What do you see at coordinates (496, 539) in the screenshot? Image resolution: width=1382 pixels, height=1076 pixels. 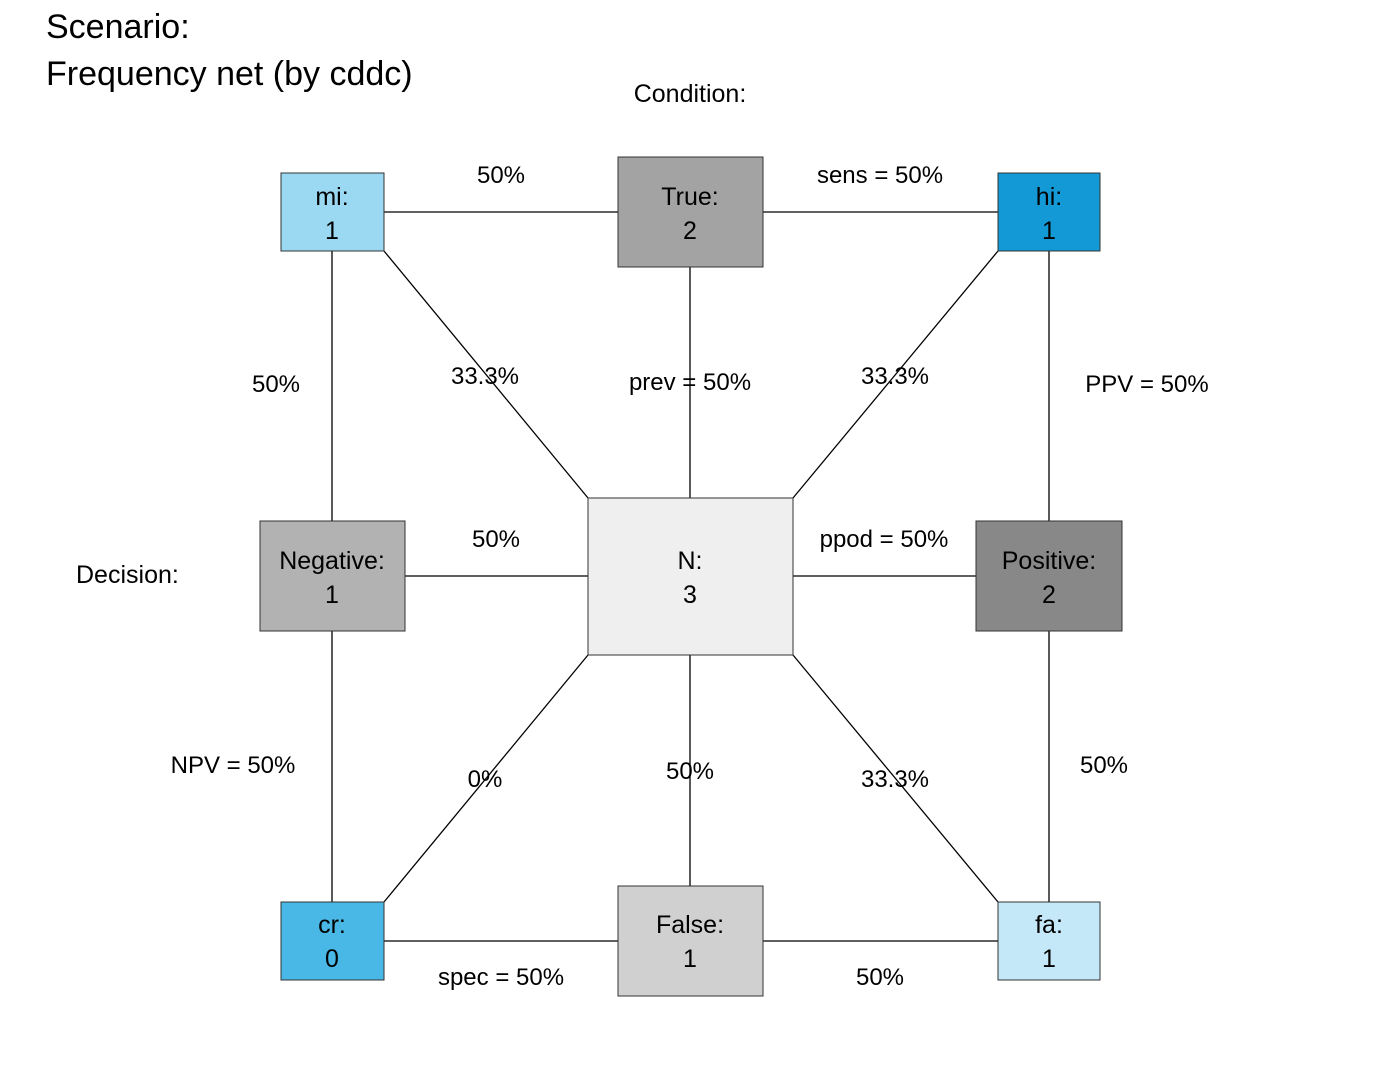 I see `label-negative-n: 50%` at bounding box center [496, 539].